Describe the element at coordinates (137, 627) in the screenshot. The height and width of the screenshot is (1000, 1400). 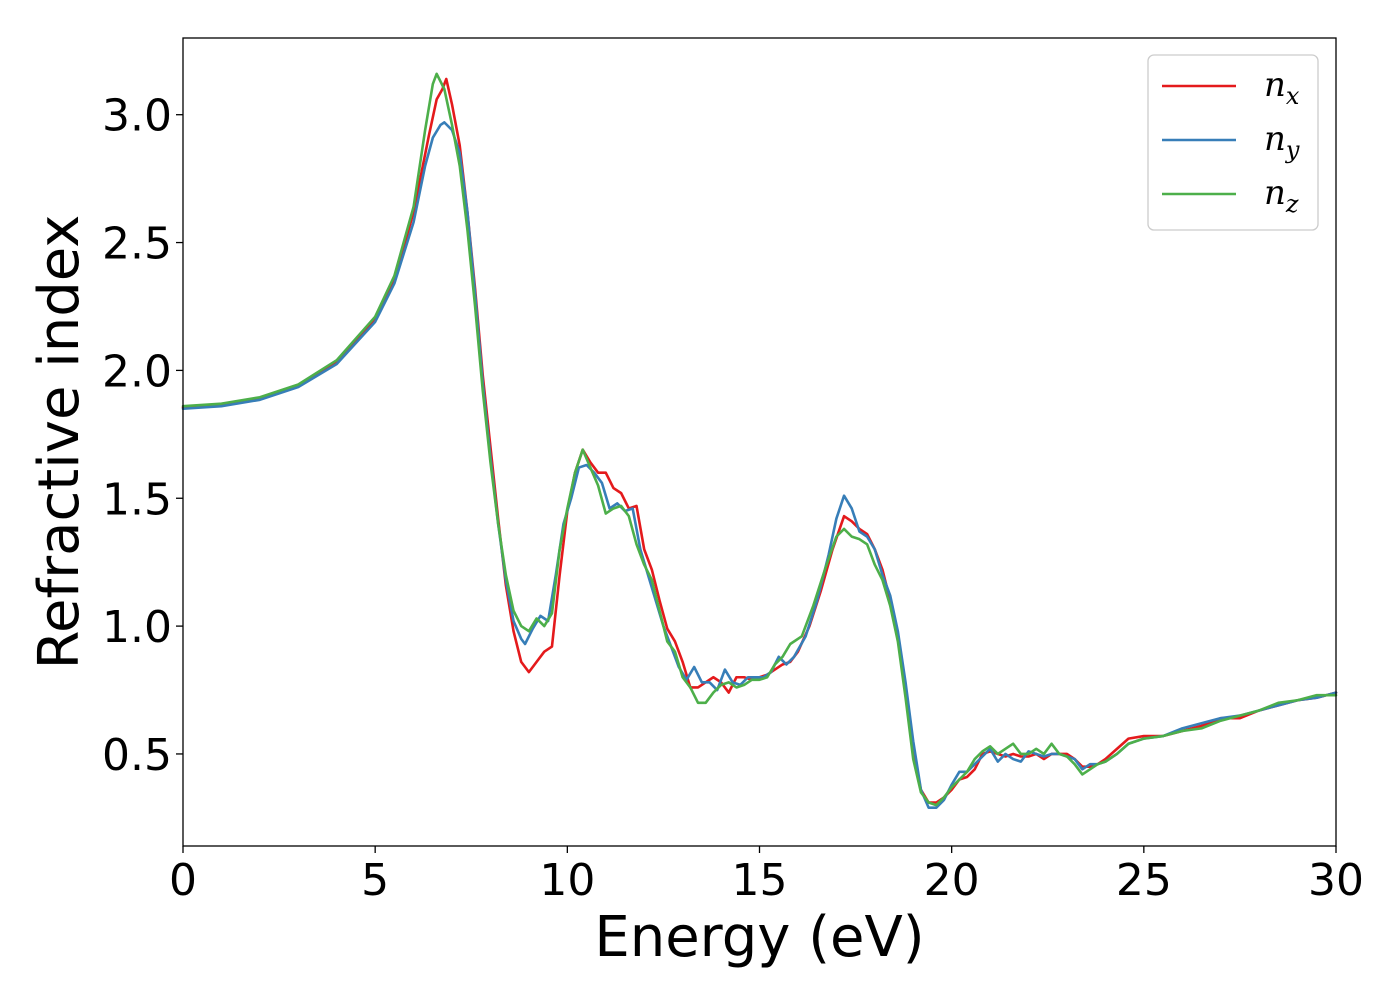
I see `y-tick-label: 1.0` at that location.